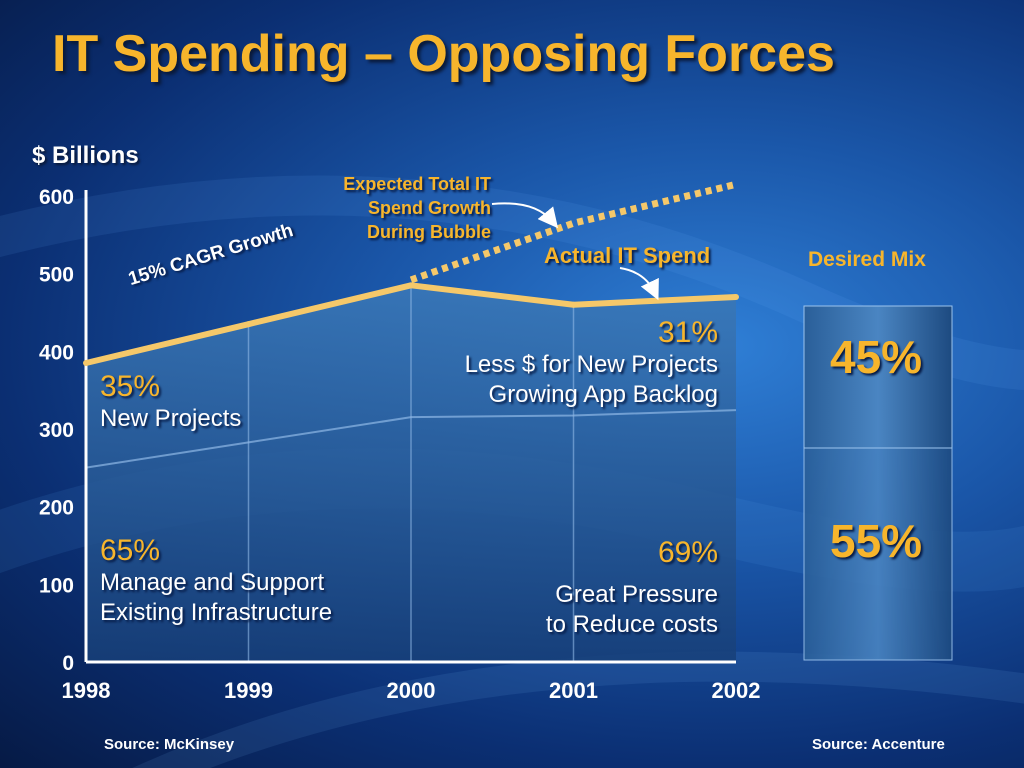 The image size is (1024, 768). Describe the element at coordinates (130, 550) in the screenshot. I see `maintain-pct: 65%` at that location.